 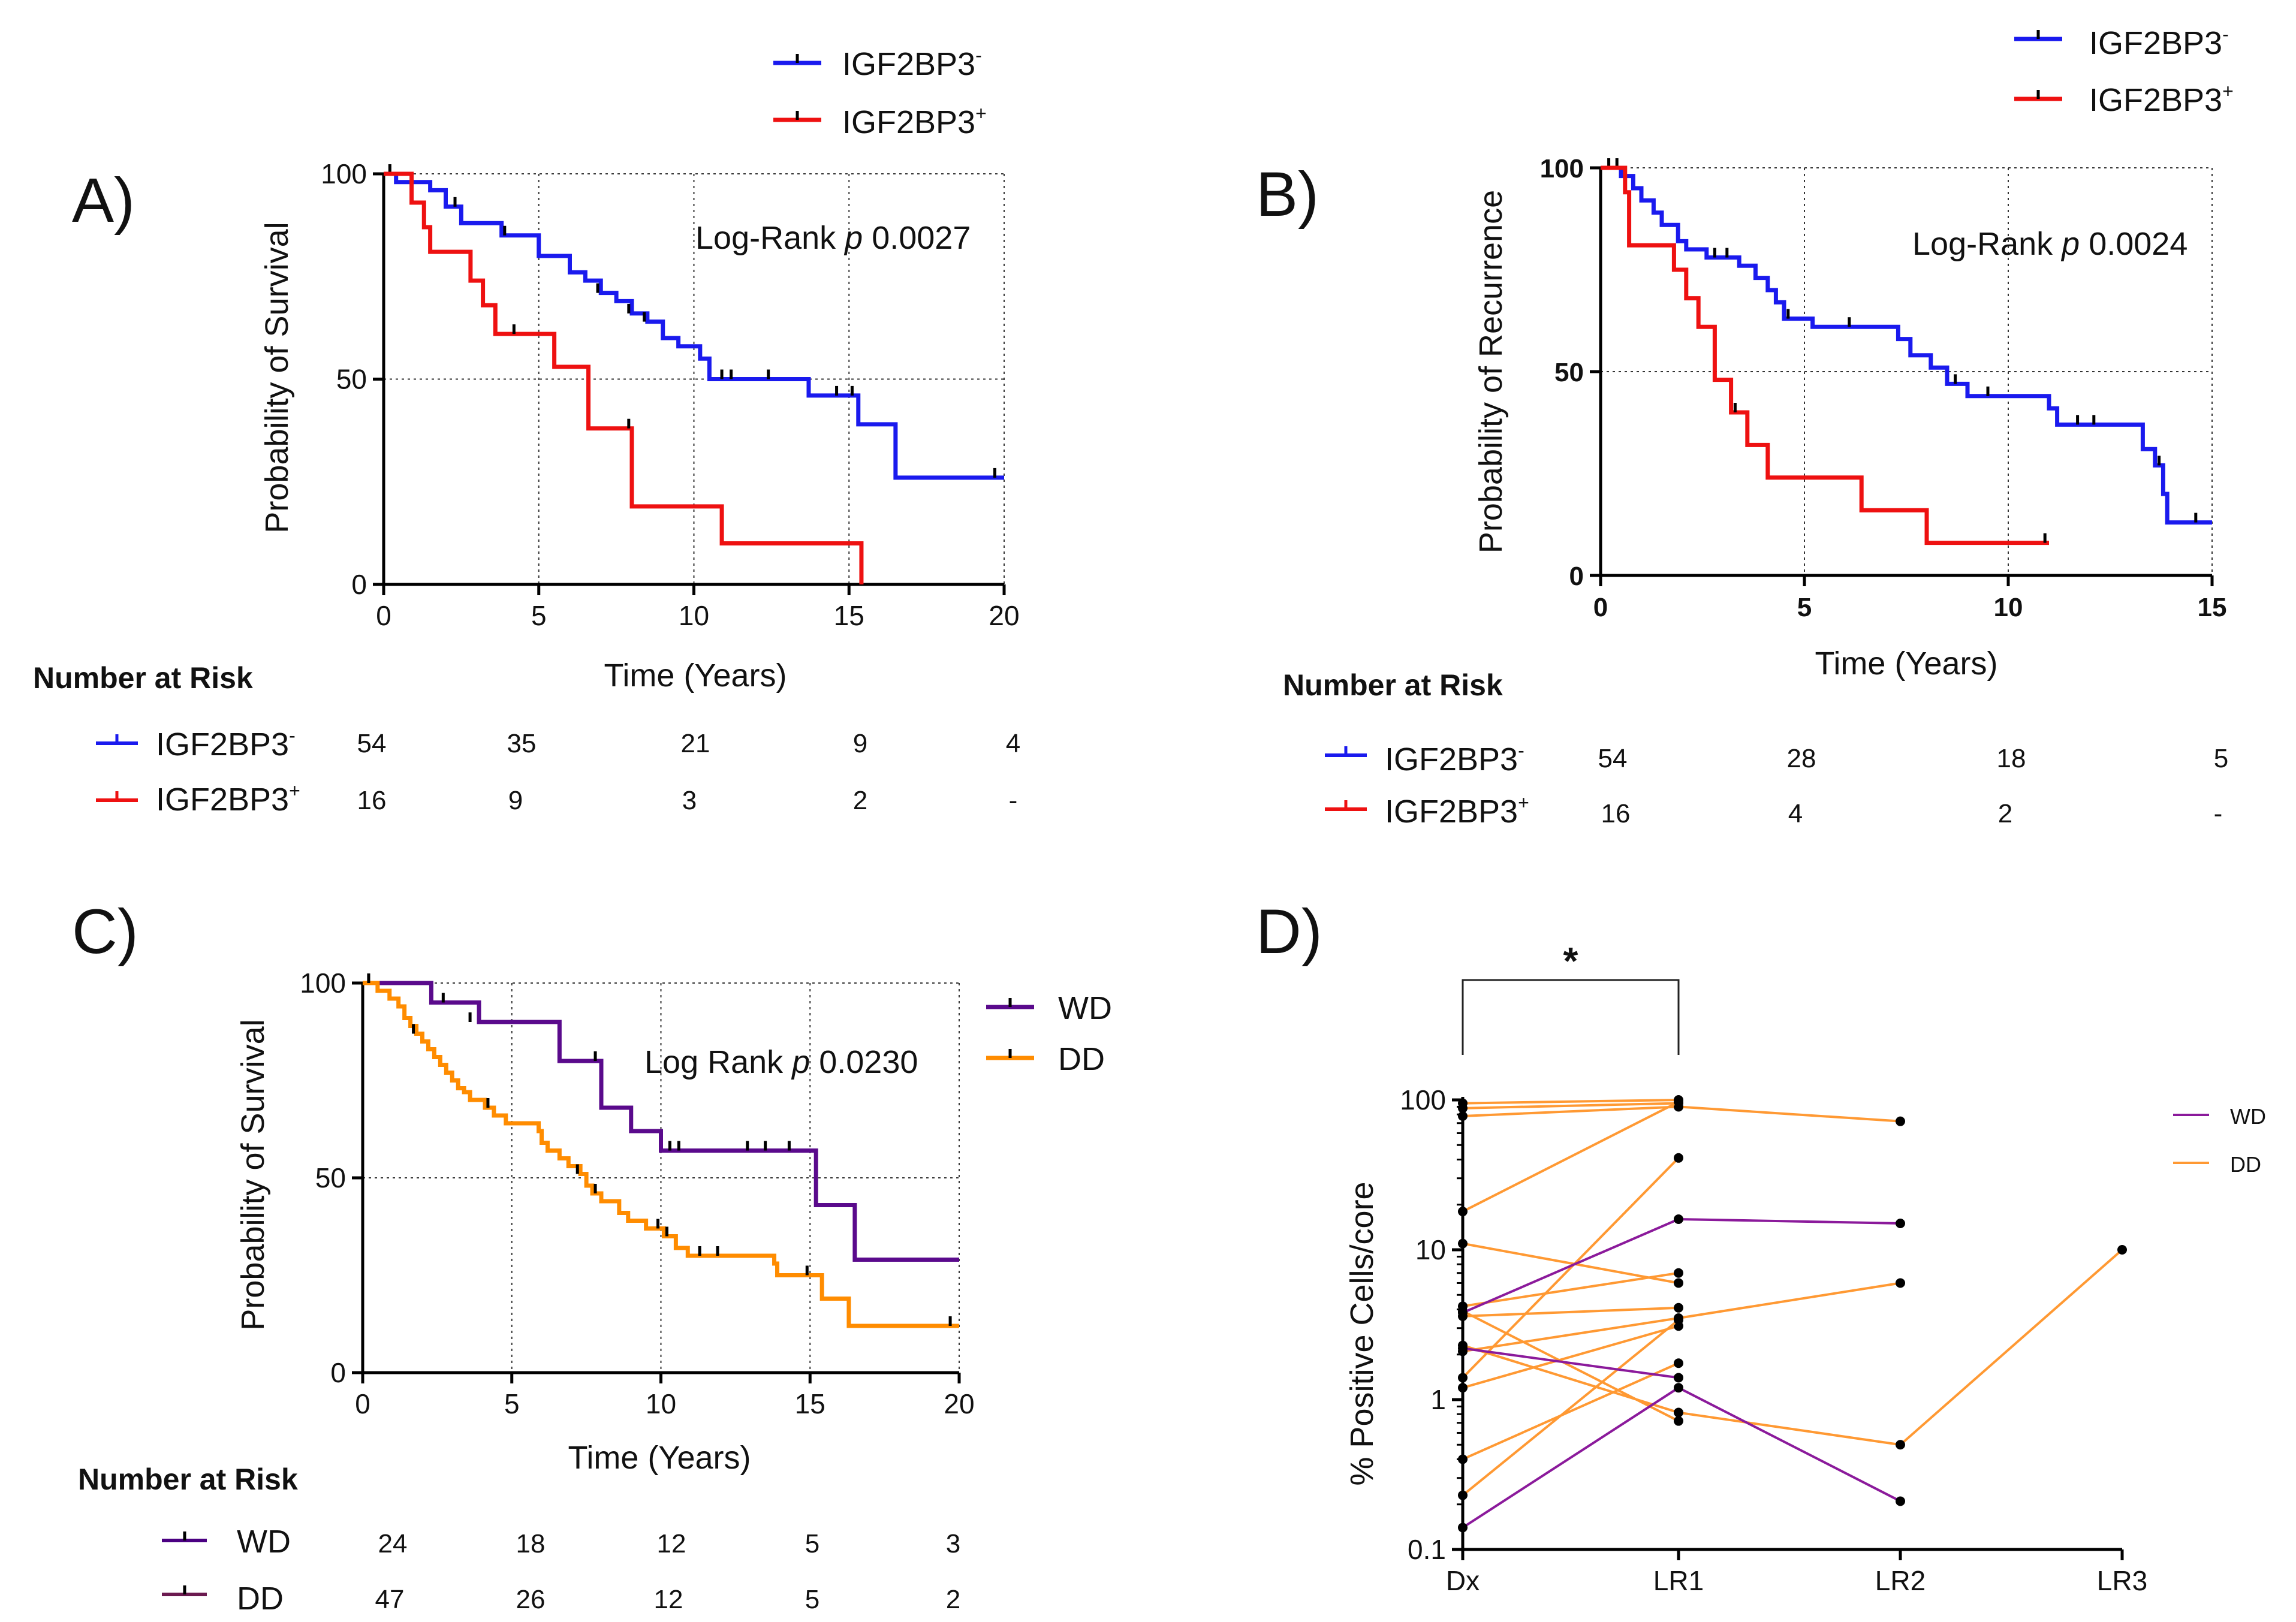 I want to click on risk-value: 47, so click(x=390, y=1599).